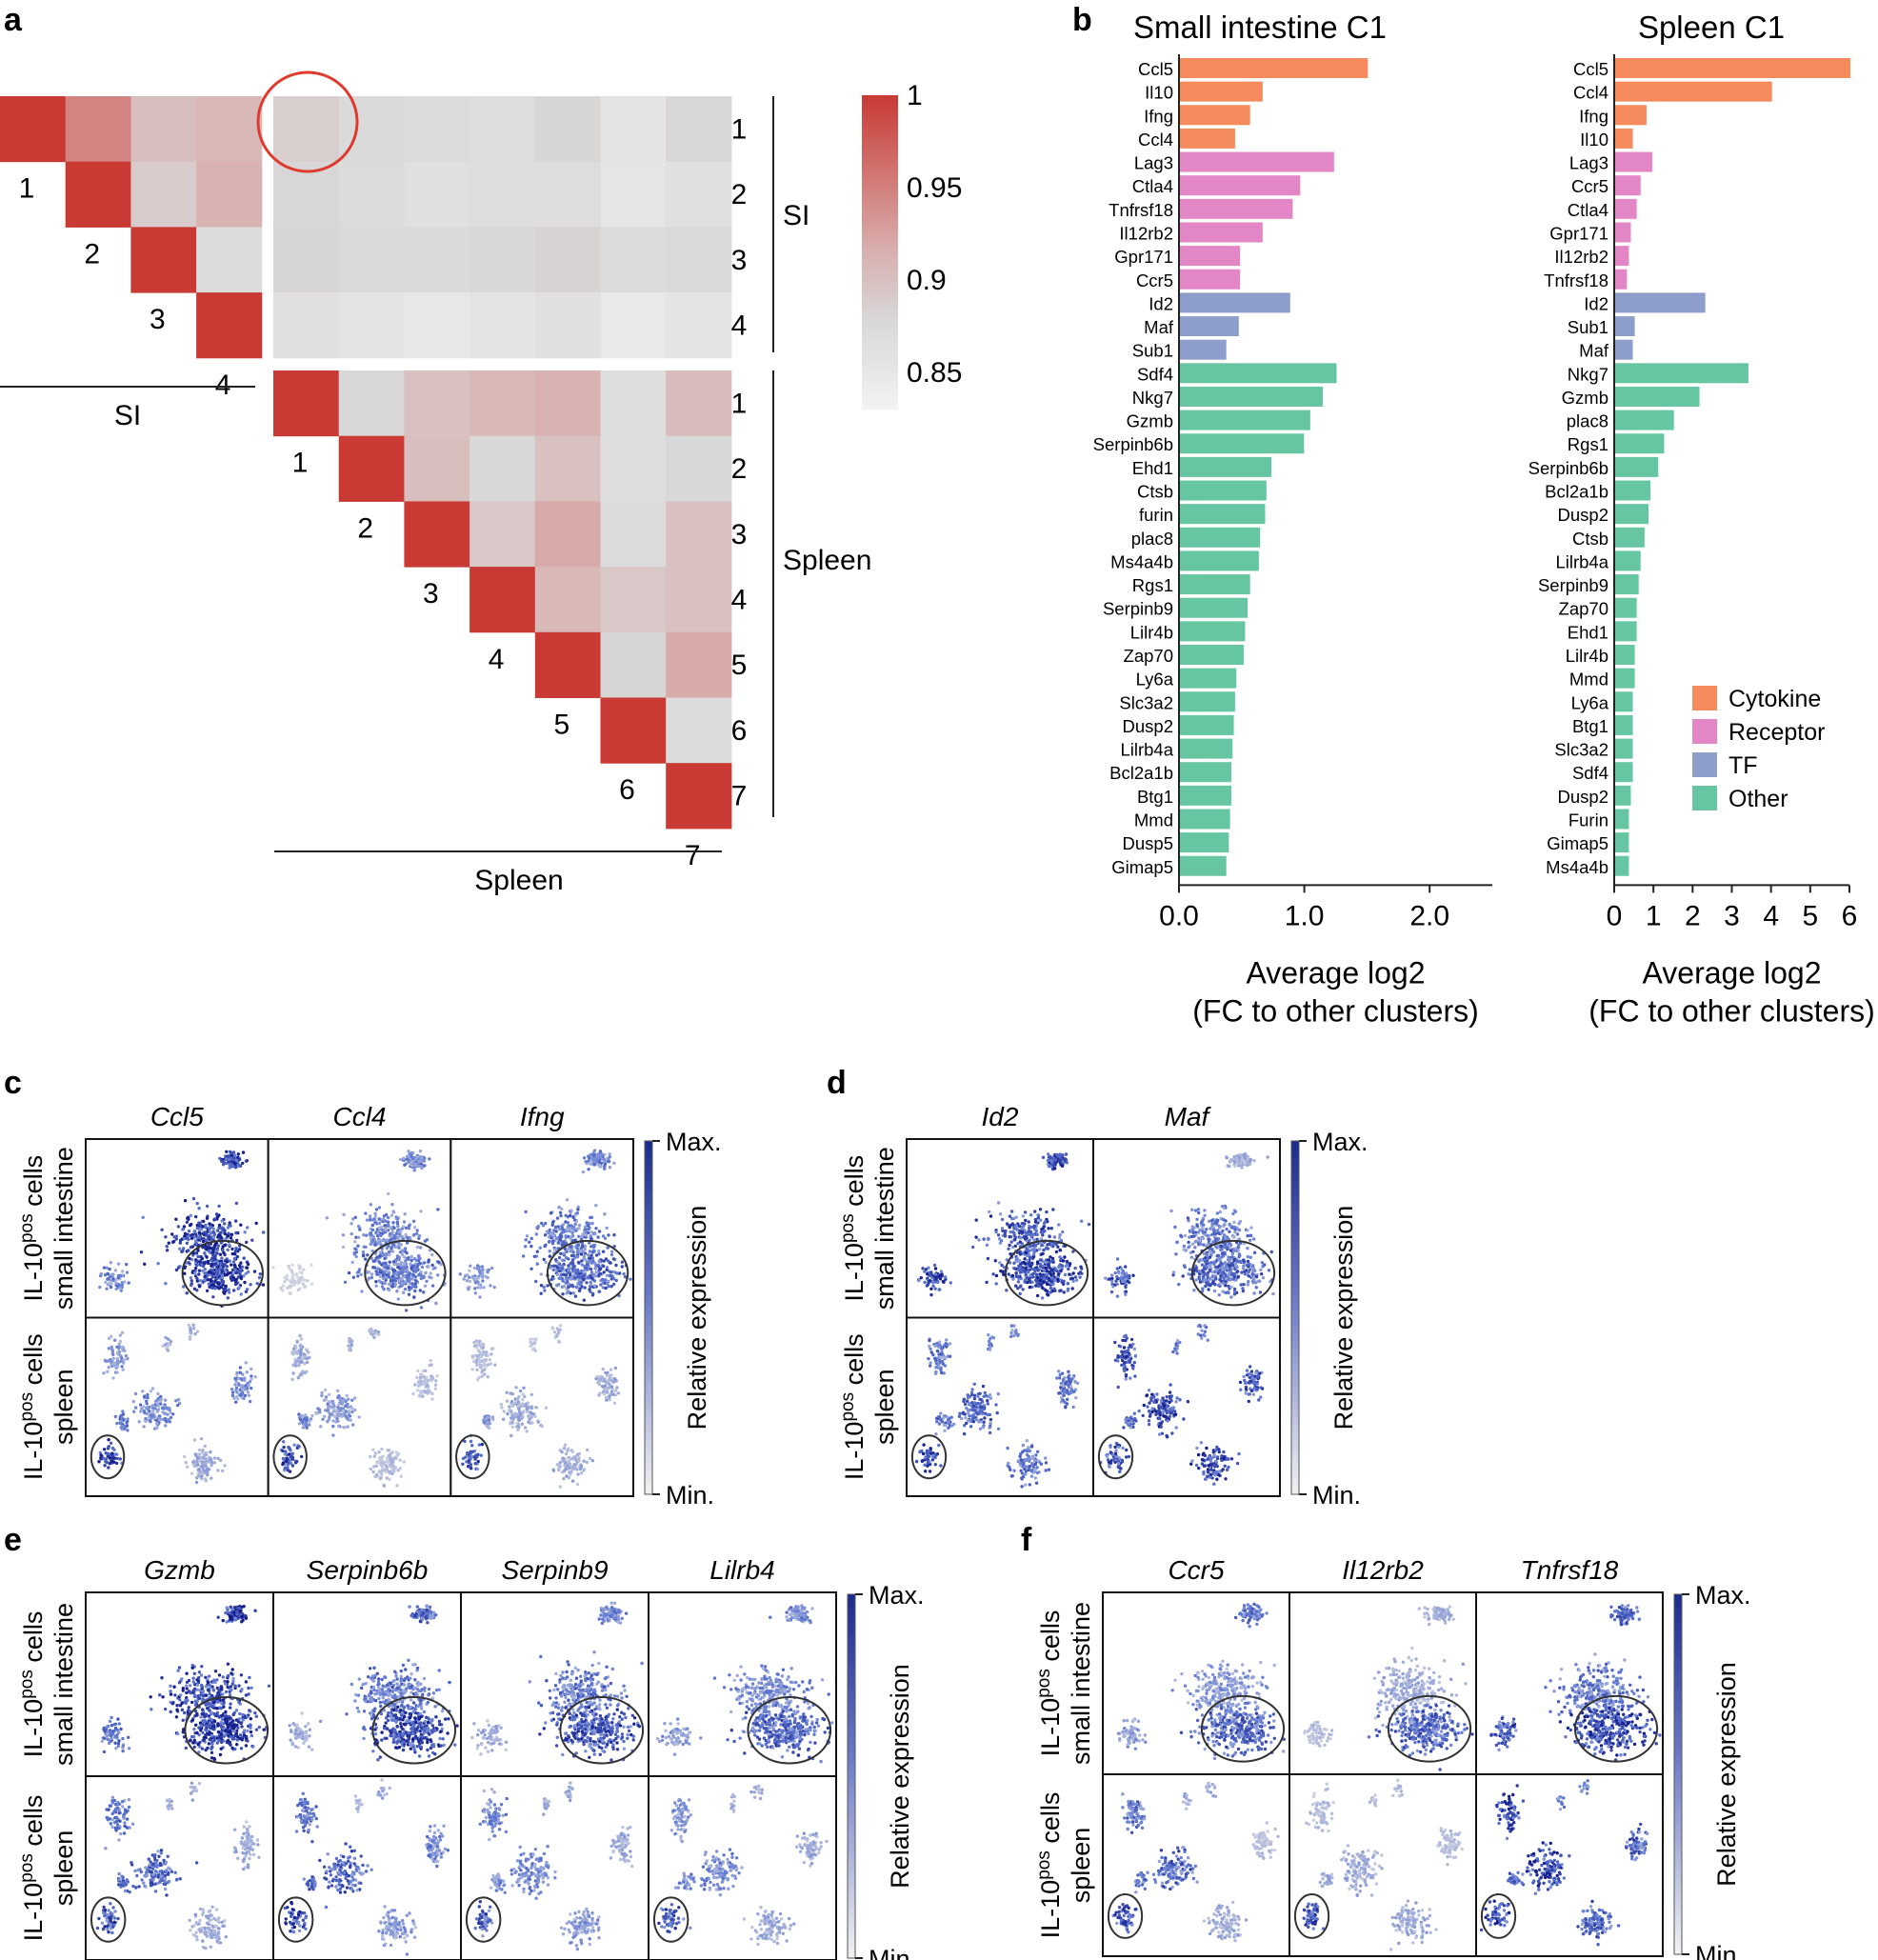  What do you see at coordinates (1026, 1540) in the screenshot?
I see `panel-label: f` at bounding box center [1026, 1540].